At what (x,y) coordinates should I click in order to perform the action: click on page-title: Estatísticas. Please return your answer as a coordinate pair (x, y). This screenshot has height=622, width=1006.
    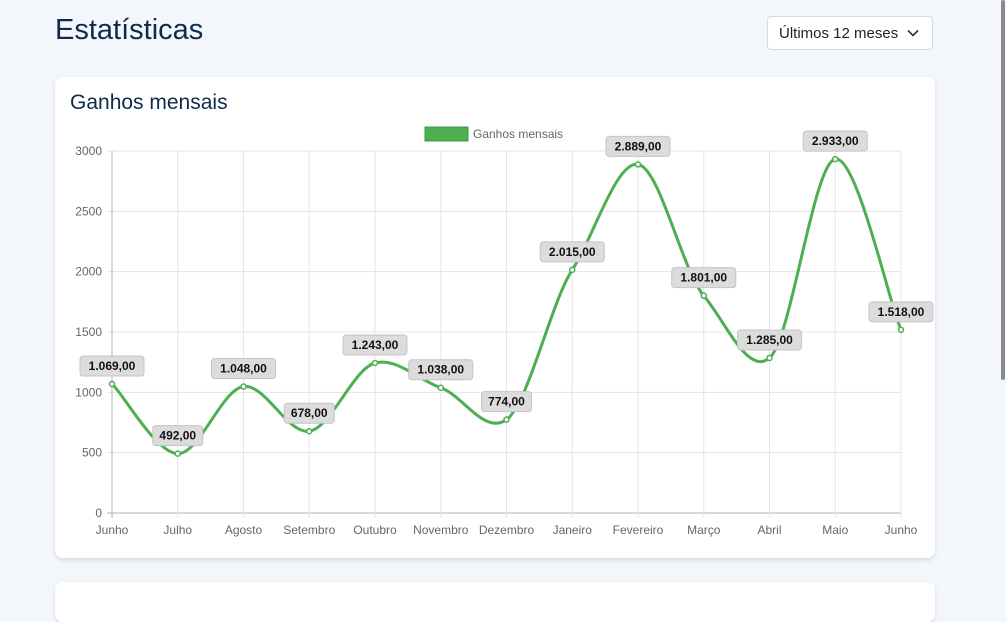
    Looking at the image, I should click on (129, 30).